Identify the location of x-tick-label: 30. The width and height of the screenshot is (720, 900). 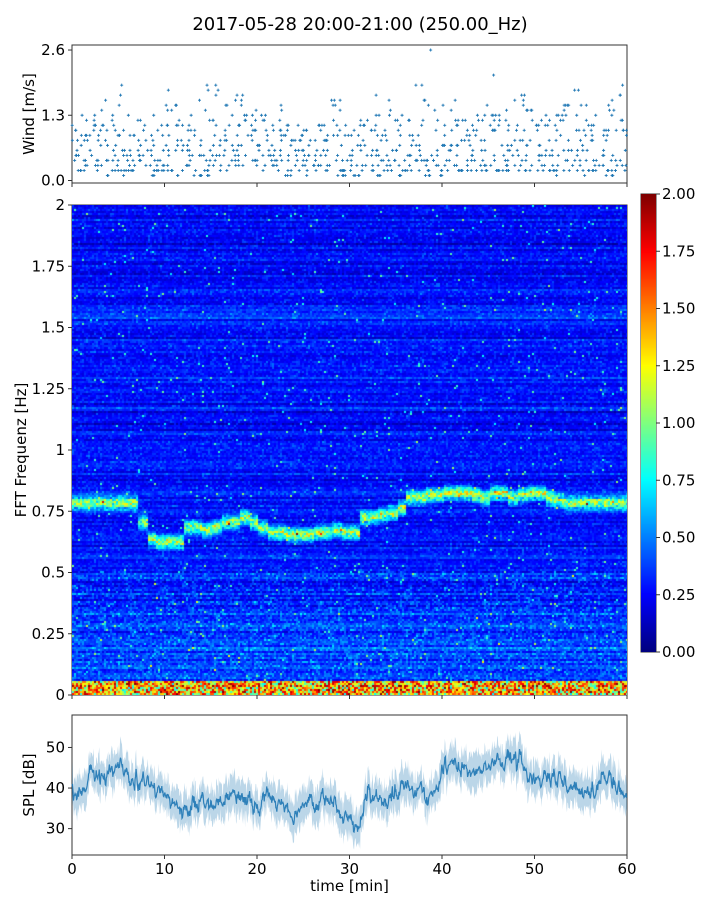
(349, 869).